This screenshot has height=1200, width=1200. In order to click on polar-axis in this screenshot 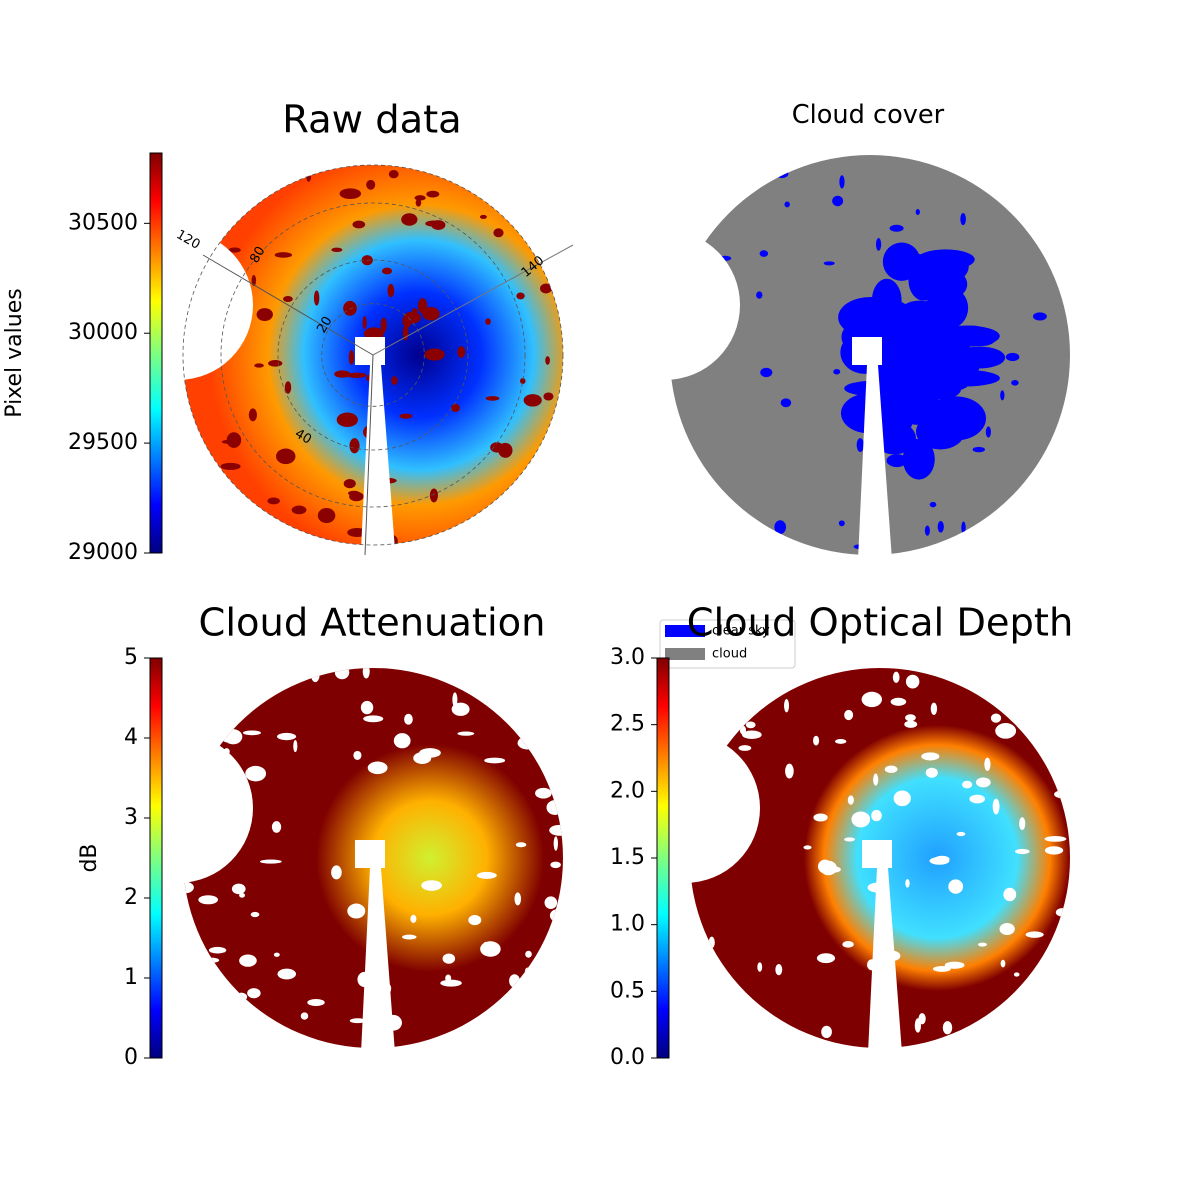, I will do `click(288, 305)`.